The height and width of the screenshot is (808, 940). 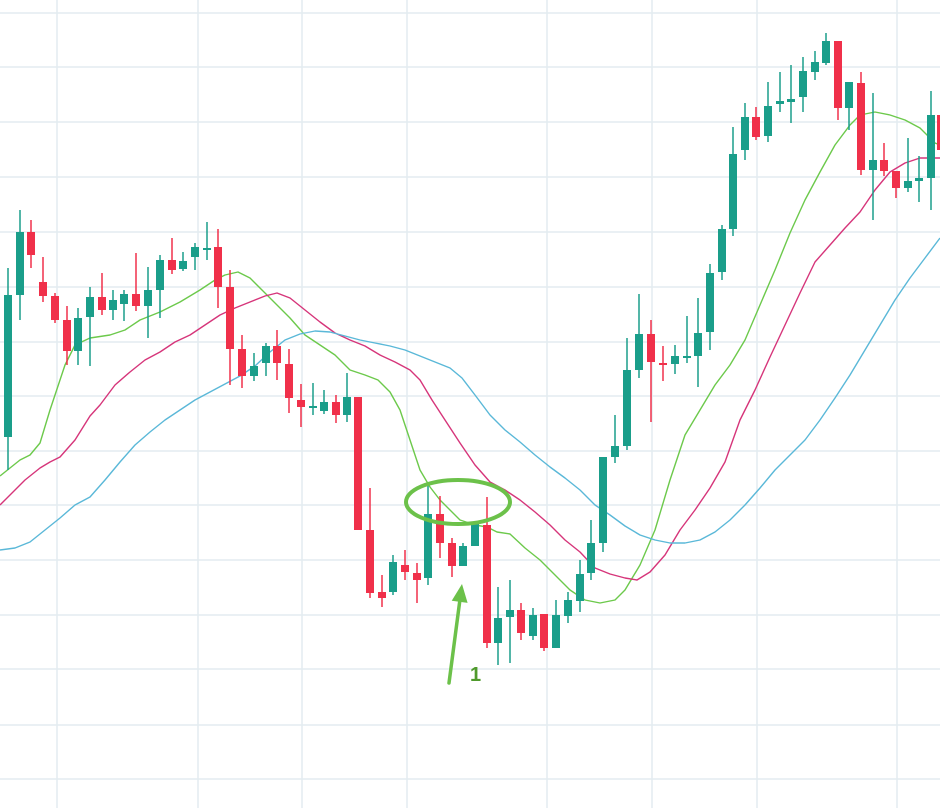 I want to click on annotations, so click(x=458, y=581).